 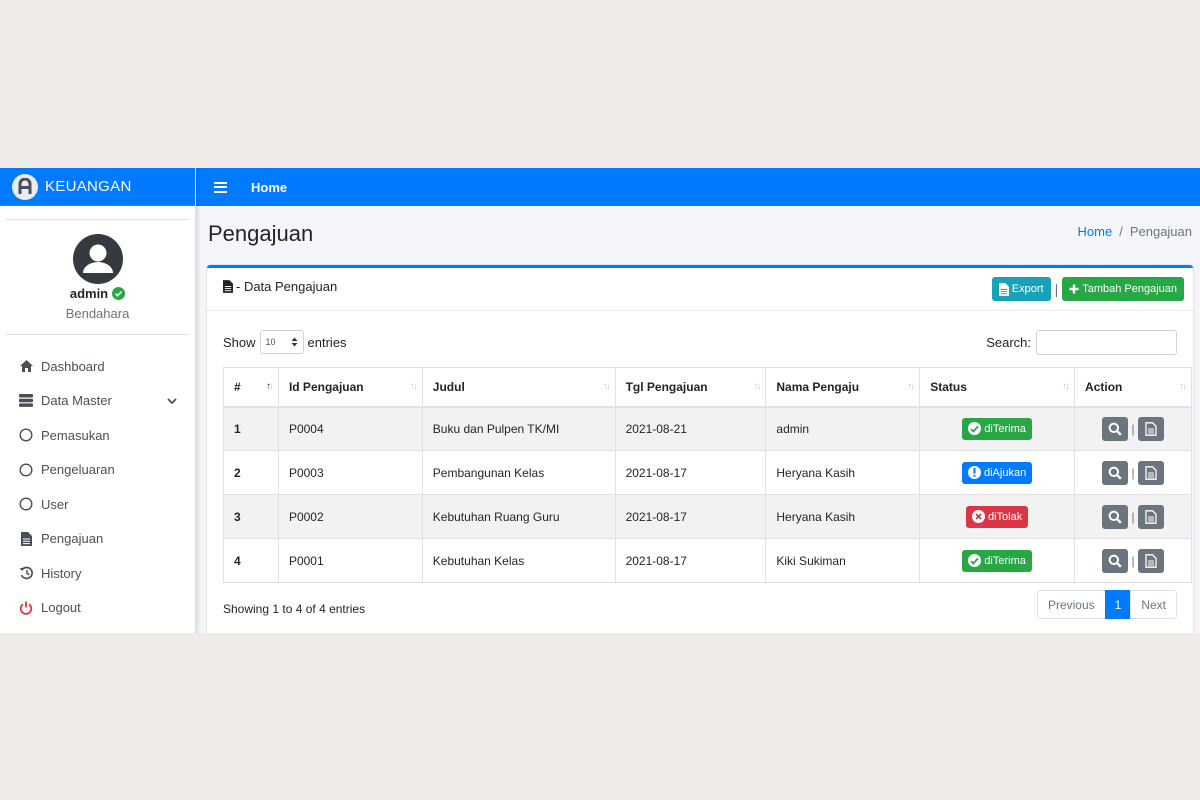 I want to click on pagination-next-button: Next, so click(x=1153, y=604).